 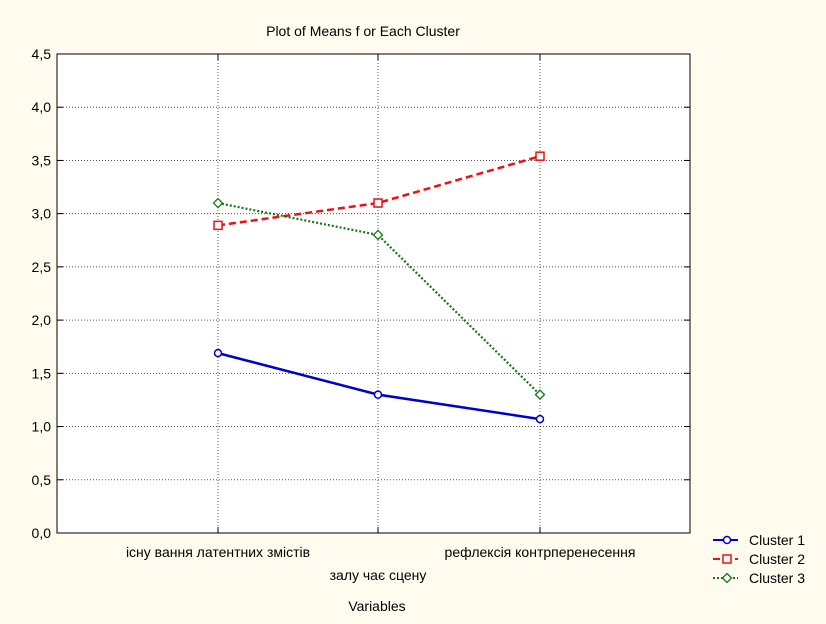 I want to click on y-tick-label: 1,0, so click(x=42, y=427).